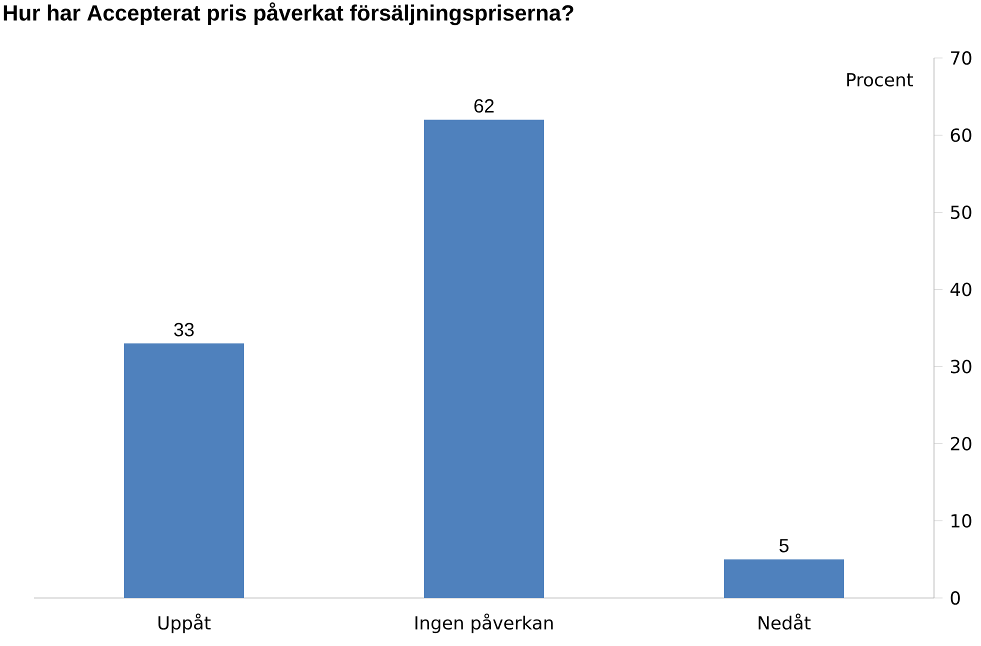 The width and height of the screenshot is (981, 646). I want to click on data-label: 33, so click(184, 329).